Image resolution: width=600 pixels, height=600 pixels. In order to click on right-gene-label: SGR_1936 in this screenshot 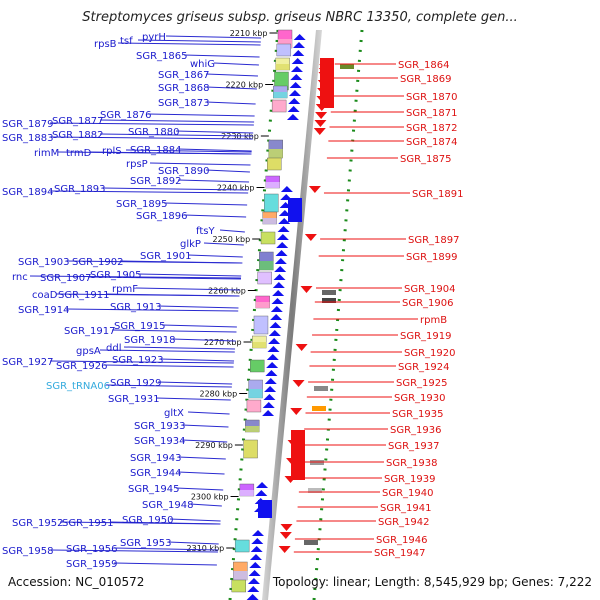, I will do `click(416, 430)`.